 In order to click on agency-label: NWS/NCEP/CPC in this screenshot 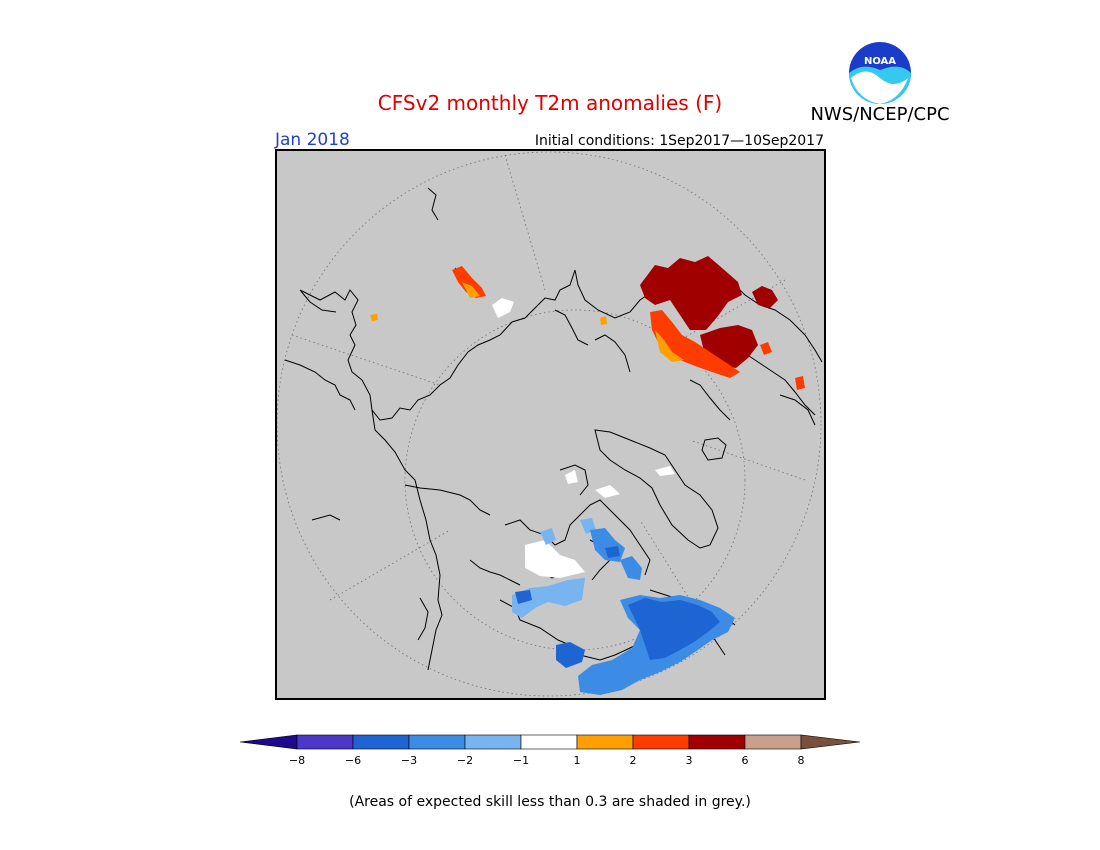, I will do `click(879, 114)`.